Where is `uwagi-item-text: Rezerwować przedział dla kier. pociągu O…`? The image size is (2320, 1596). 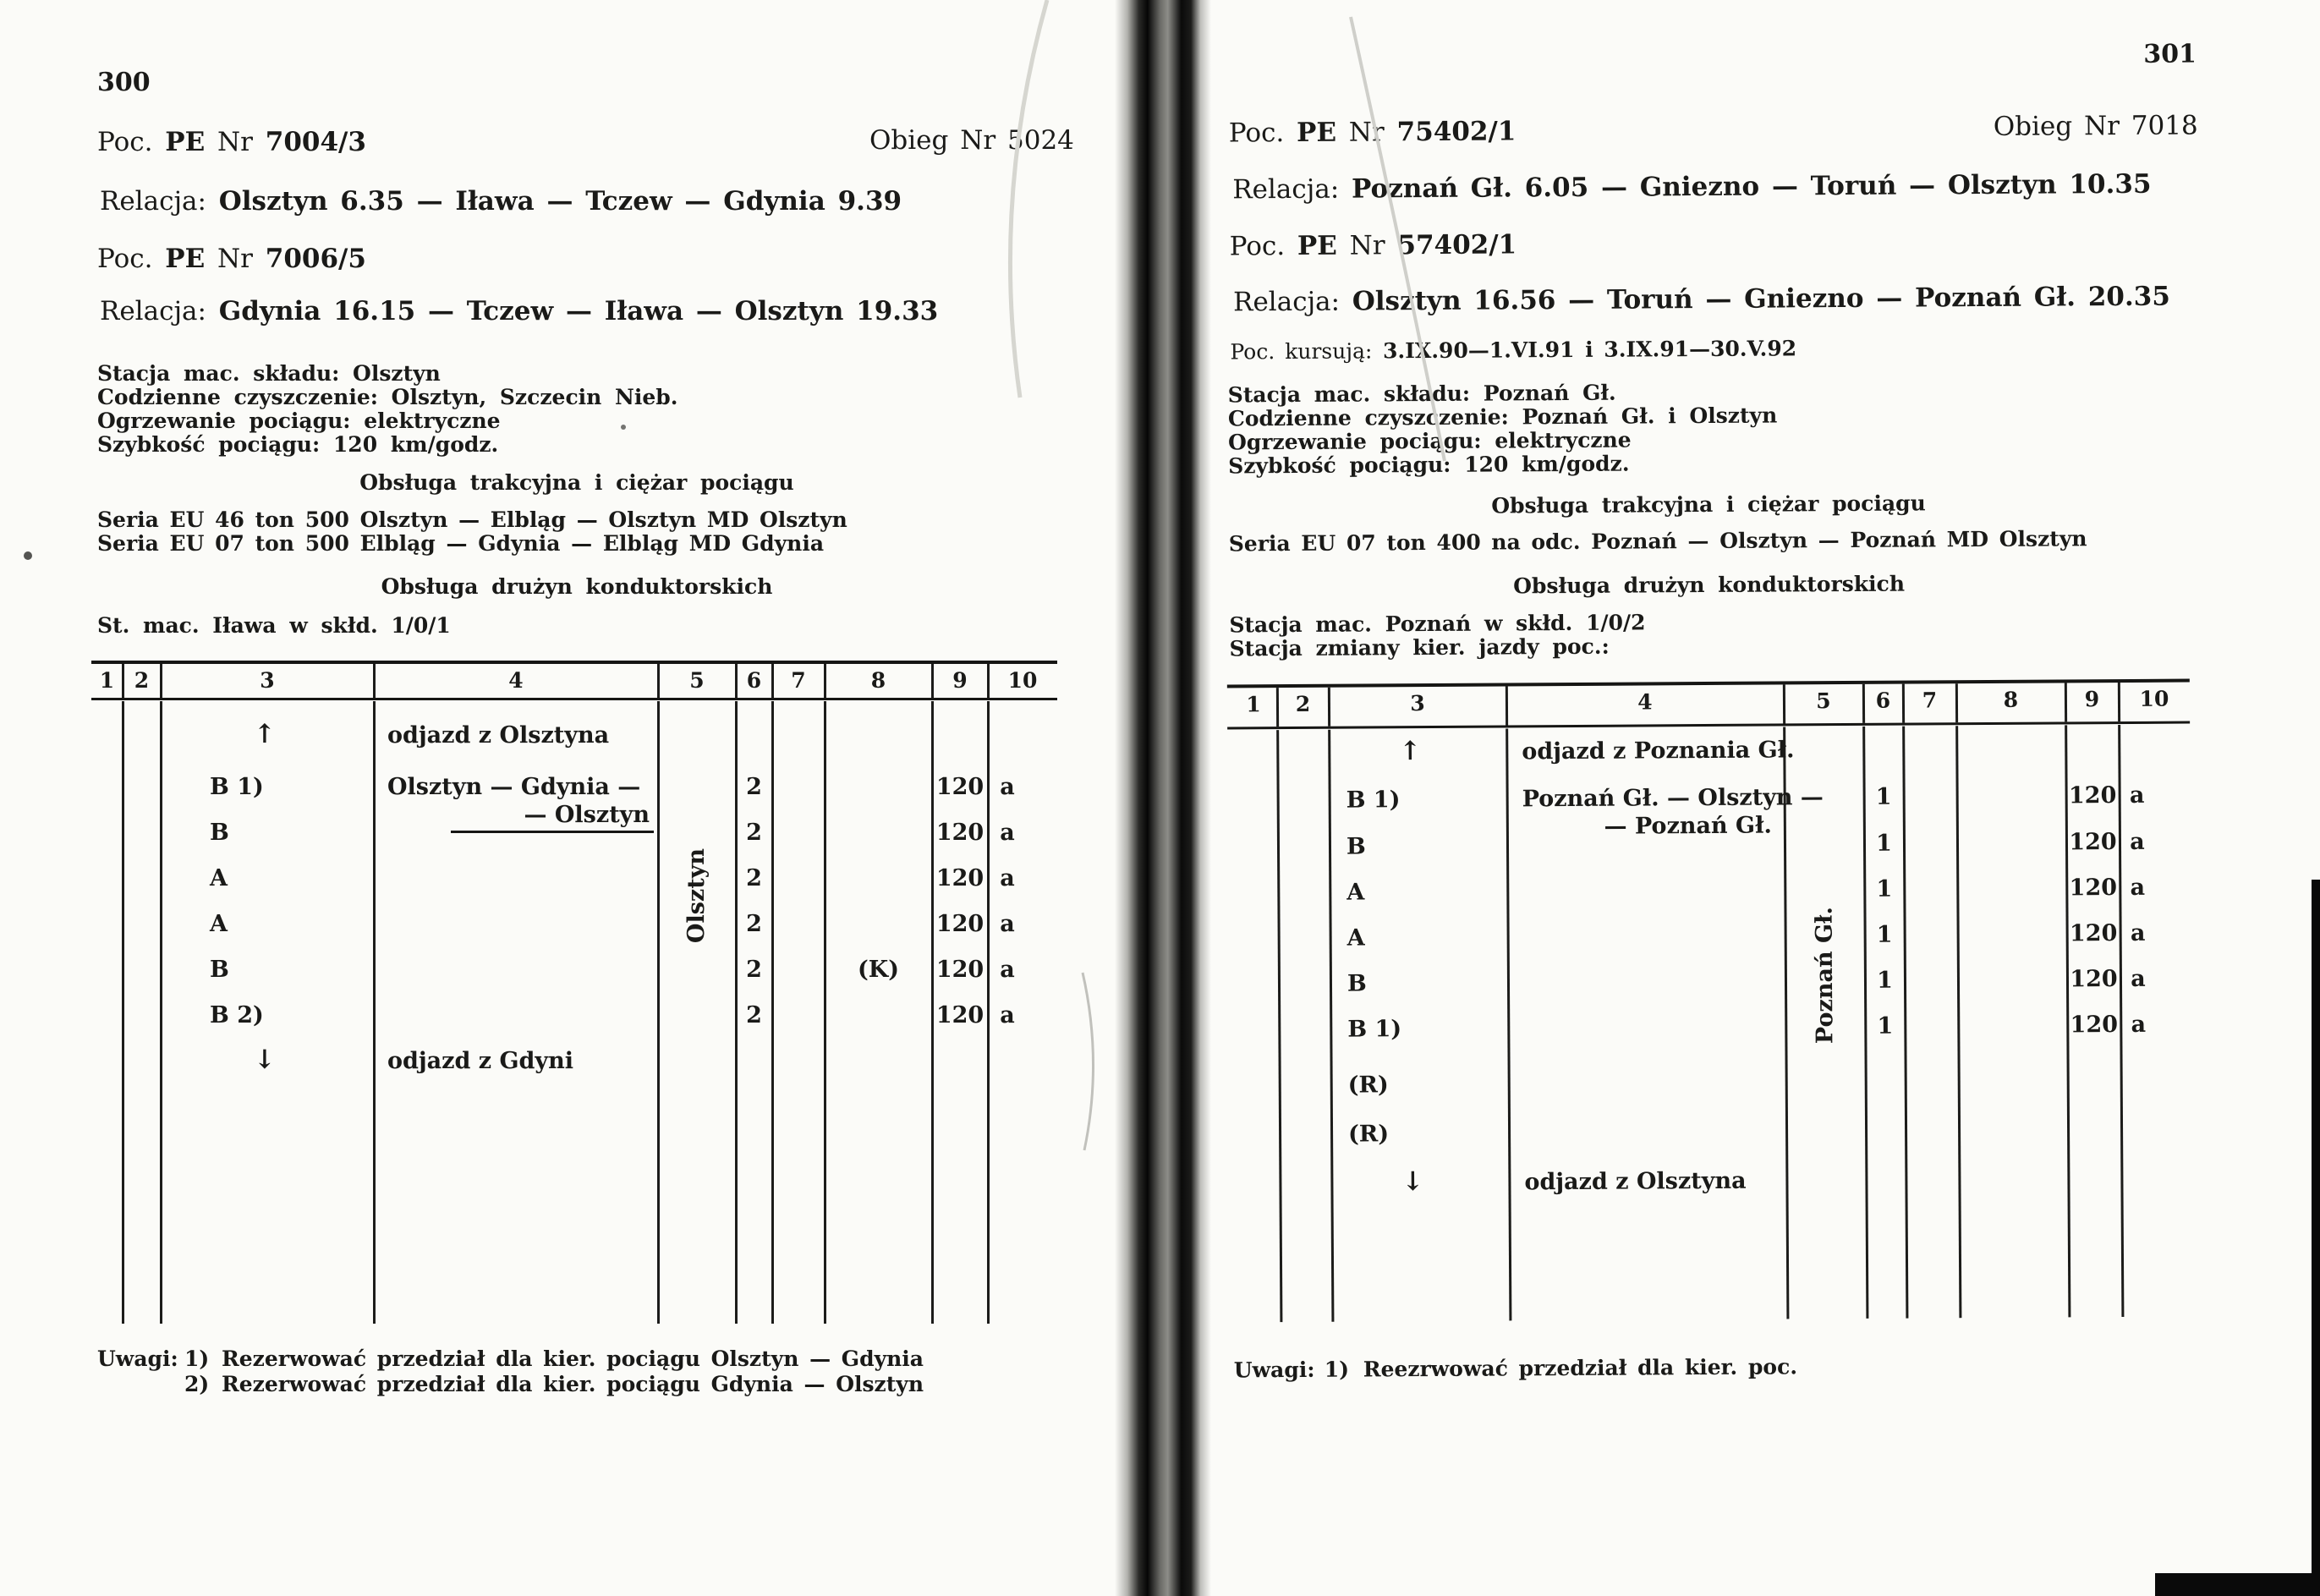
uwagi-item-text: Rezerwować przedział dla kier. pociągu O… is located at coordinates (573, 1358).